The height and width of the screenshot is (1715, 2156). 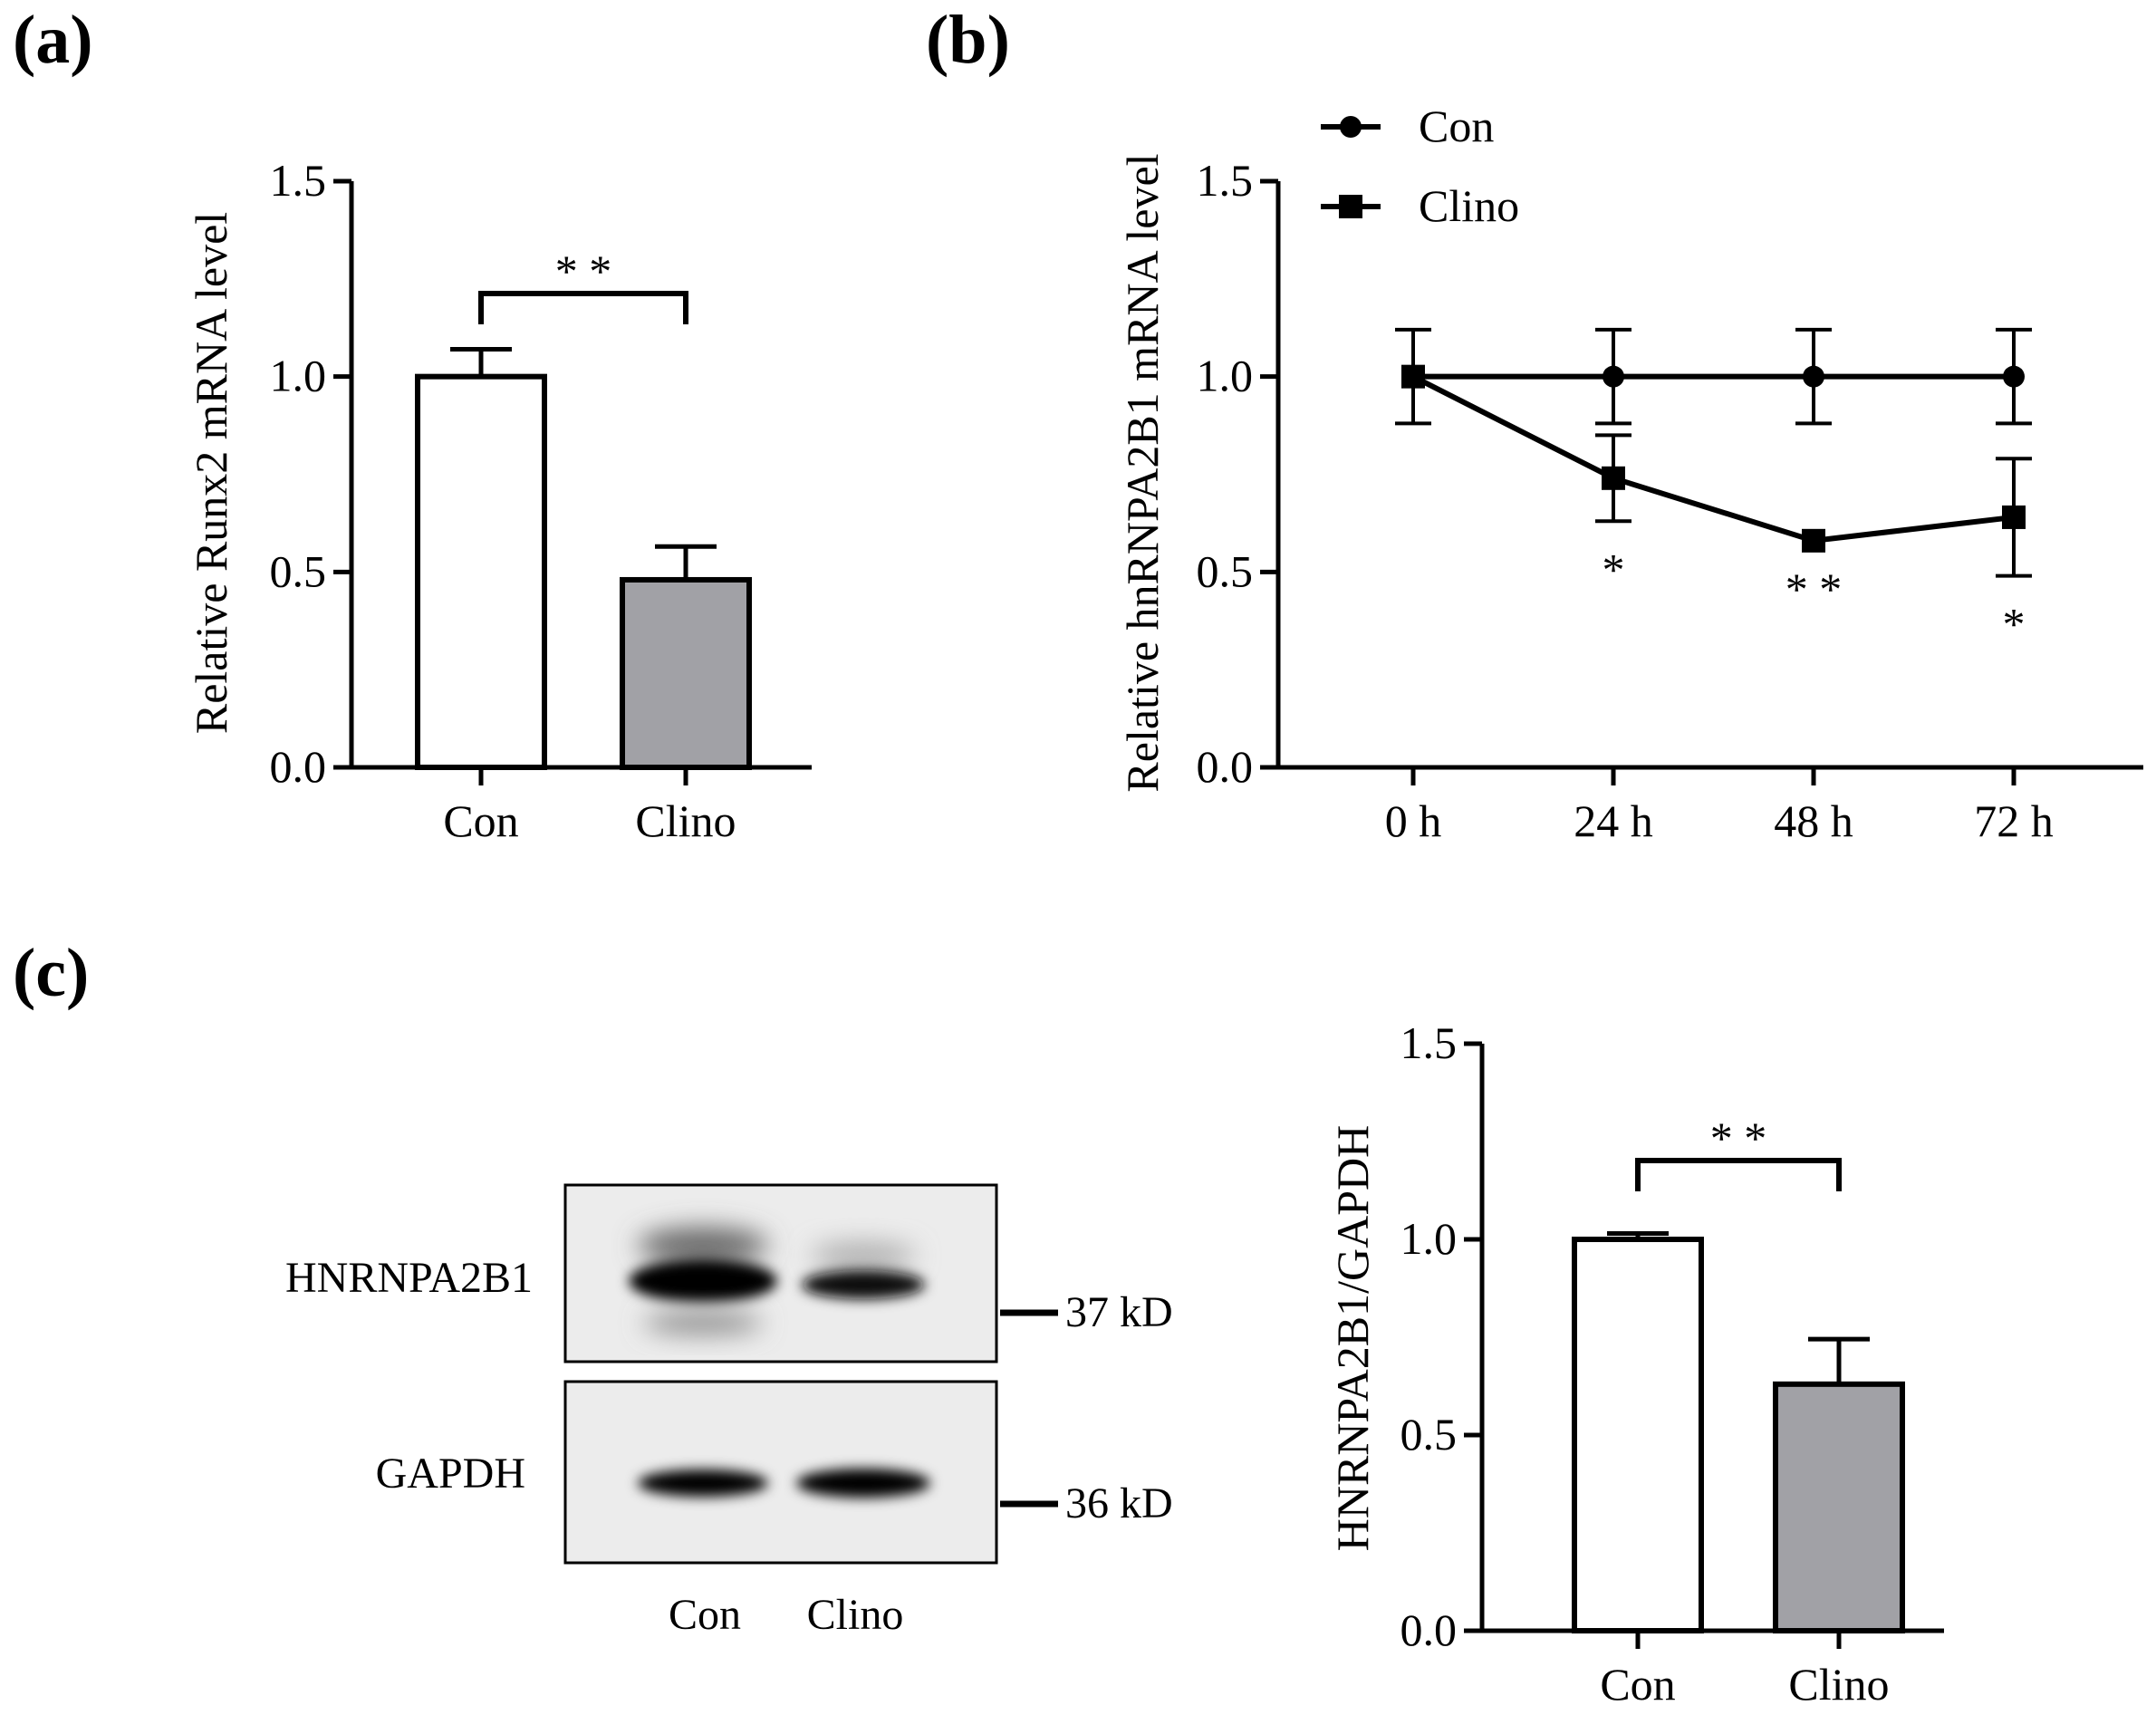 I want to click on chart-b-xtick-label: 72 h, so click(x=2014, y=821).